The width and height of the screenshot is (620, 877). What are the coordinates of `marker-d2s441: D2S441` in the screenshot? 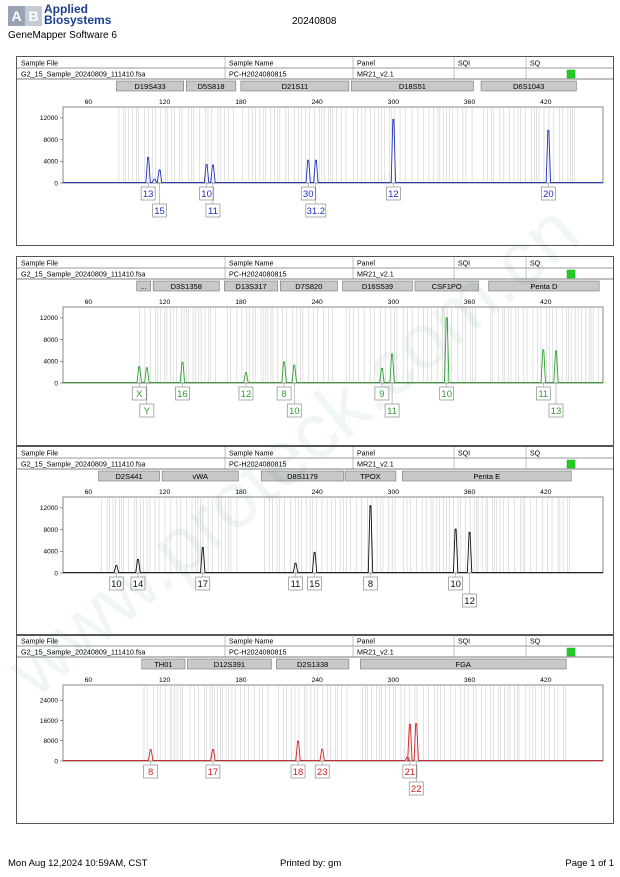 It's located at (129, 476).